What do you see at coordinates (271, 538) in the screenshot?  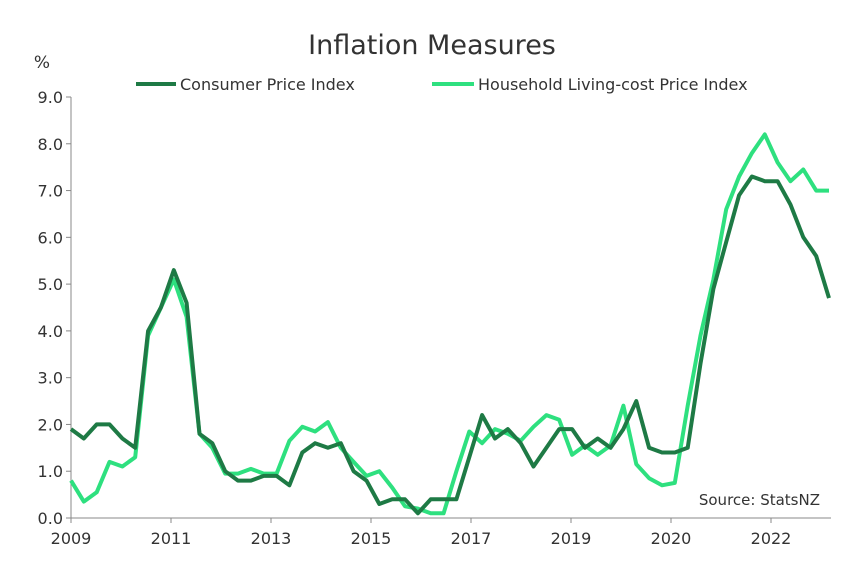 I see `x-tick-label: 2013` at bounding box center [271, 538].